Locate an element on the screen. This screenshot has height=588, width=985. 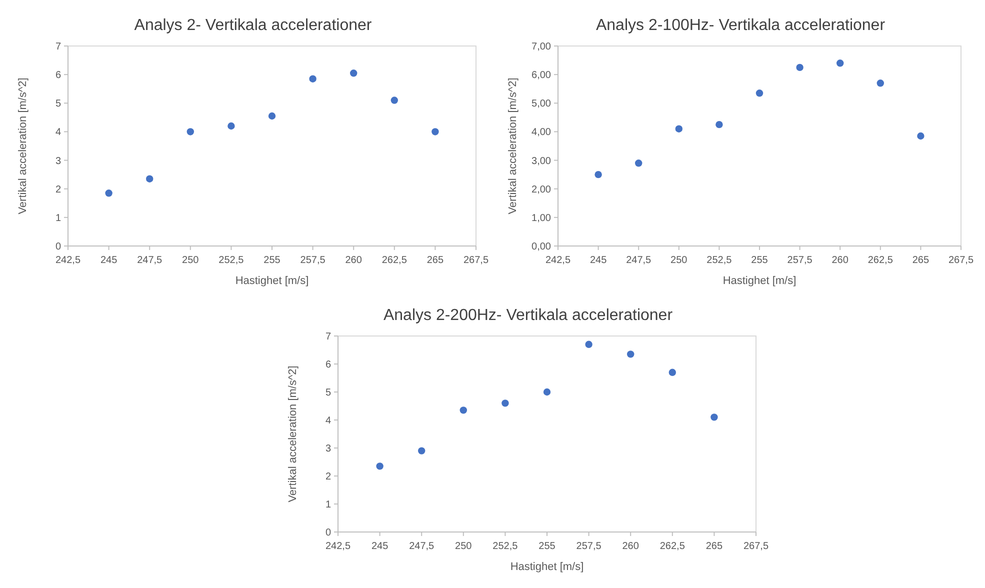
y-tick-label: 1,00 is located at coordinates (542, 218).